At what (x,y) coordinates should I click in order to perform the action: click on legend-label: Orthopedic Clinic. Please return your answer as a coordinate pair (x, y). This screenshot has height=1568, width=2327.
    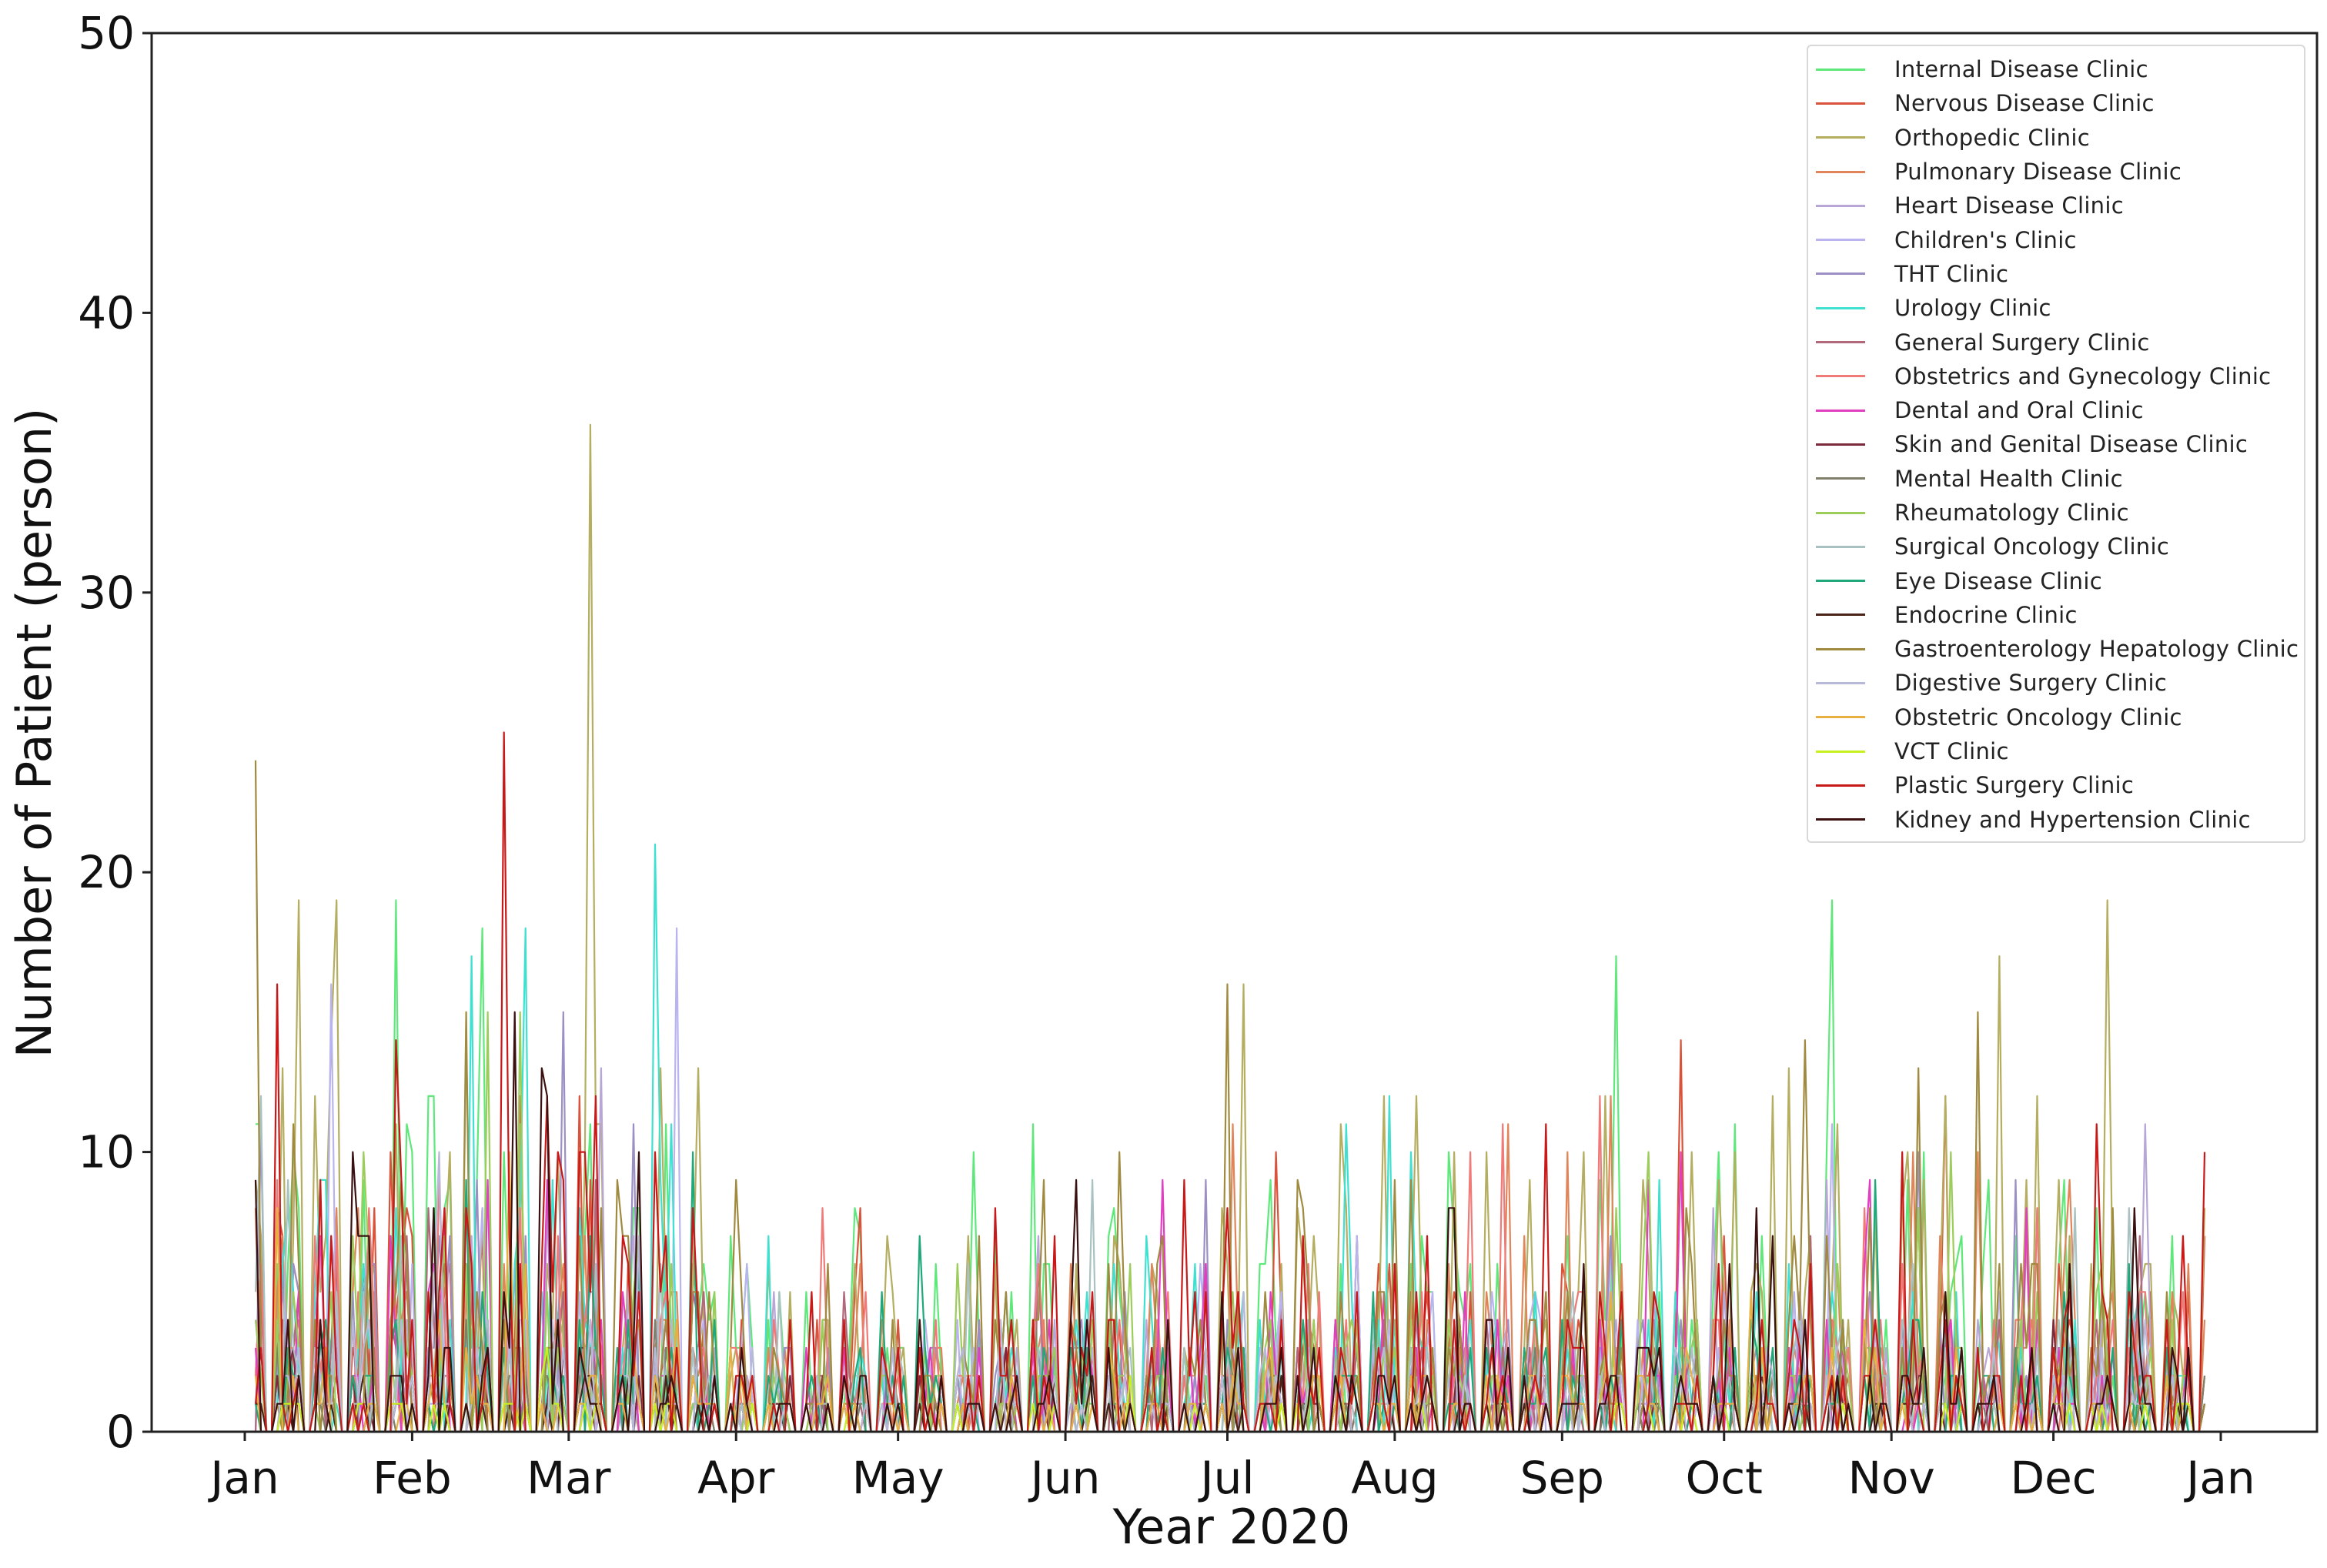
    Looking at the image, I should click on (1992, 137).